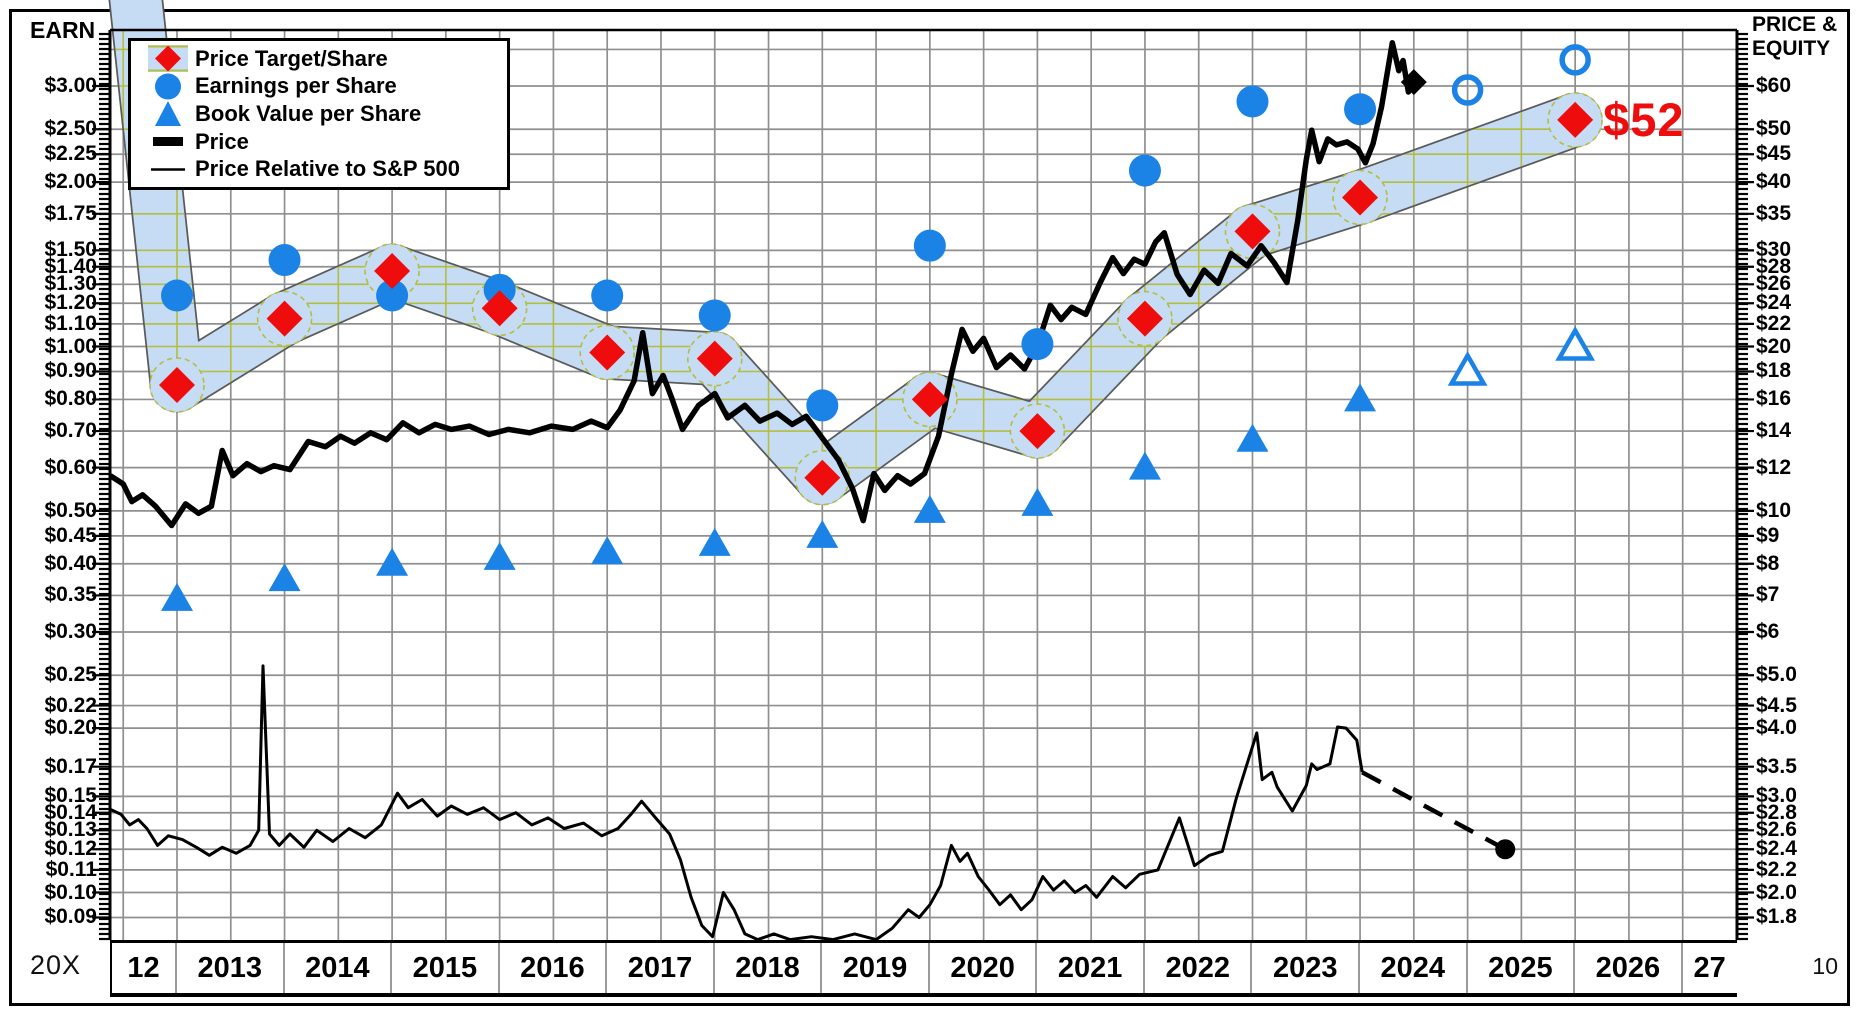 This screenshot has height=1012, width=1856. I want to click on right-axis-tick-label: $60, so click(1774, 85).